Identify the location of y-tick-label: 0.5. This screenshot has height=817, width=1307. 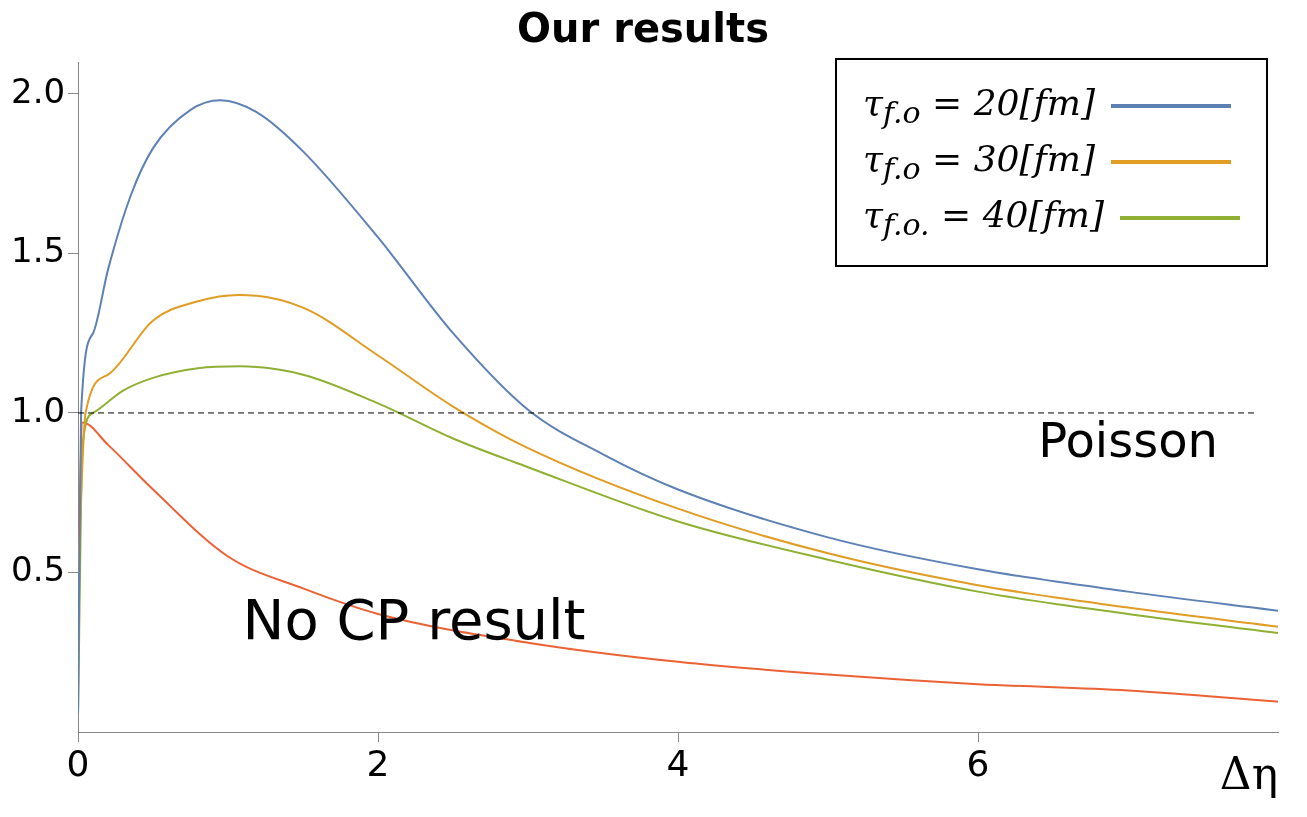
(38, 569).